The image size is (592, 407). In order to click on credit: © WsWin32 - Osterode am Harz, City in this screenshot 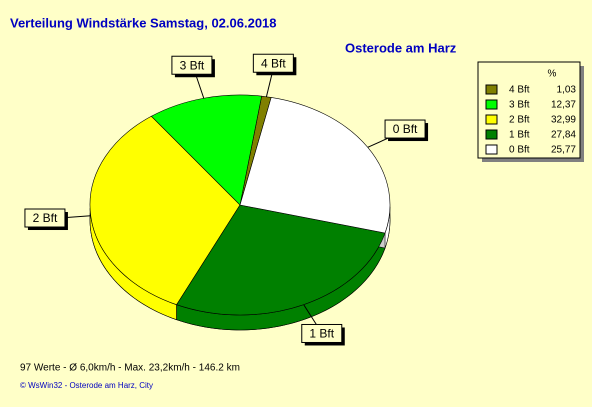, I will do `click(86, 385)`.